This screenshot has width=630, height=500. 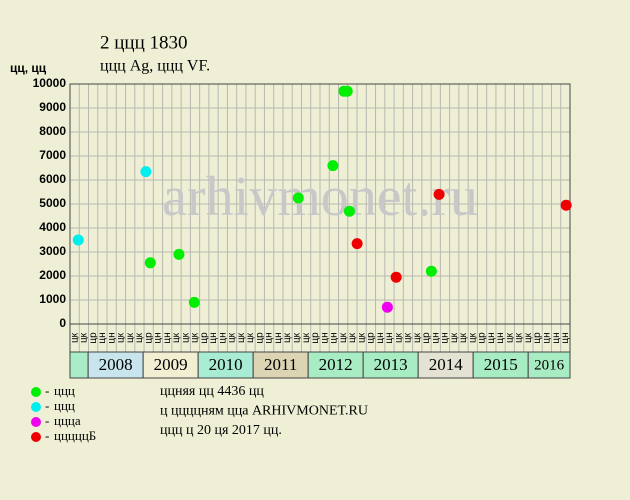 What do you see at coordinates (64, 390) in the screenshot?
I see `legend-label: ццц` at bounding box center [64, 390].